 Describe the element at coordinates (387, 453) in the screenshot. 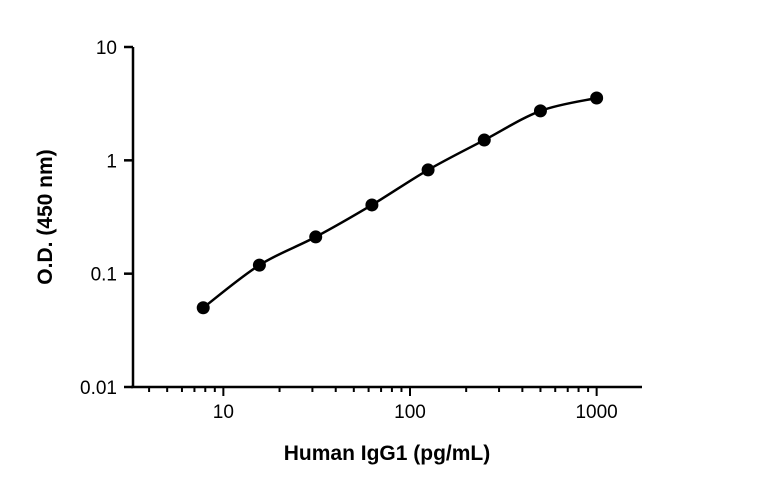

I see `x-axis-label: Human IgG1 (pg/mL)` at that location.